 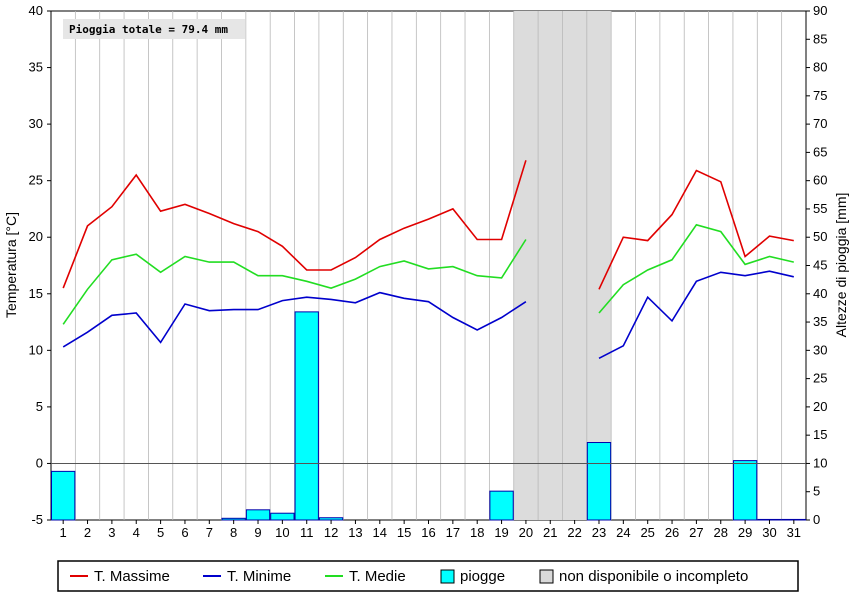 I want to click on legend-label-3: piogge, so click(x=482, y=576).